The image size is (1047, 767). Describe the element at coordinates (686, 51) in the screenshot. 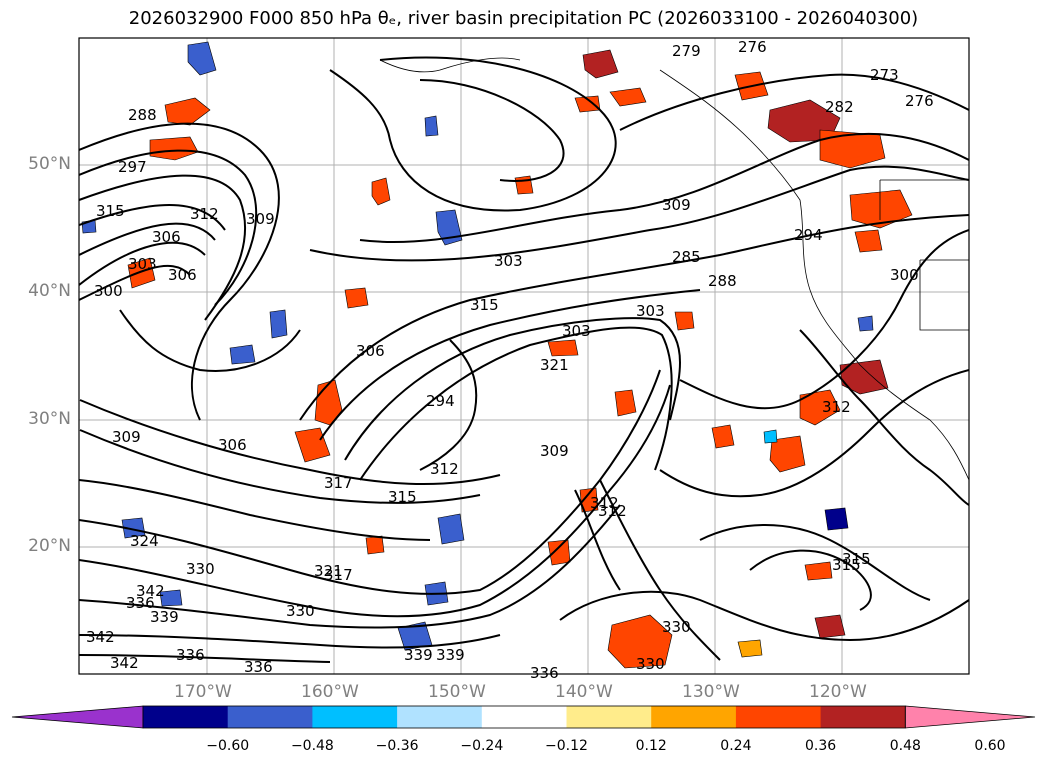

I see `contour-label: 279` at that location.